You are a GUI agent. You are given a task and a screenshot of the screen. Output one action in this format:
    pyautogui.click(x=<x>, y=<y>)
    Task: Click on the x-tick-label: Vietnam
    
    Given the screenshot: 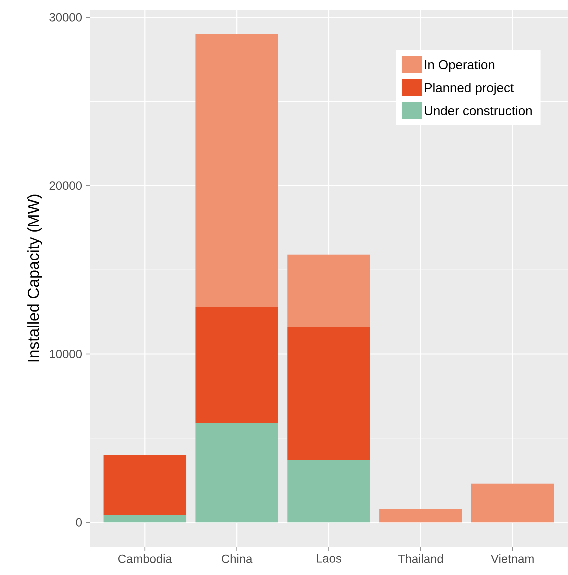 What is the action you would take?
    pyautogui.click(x=512, y=559)
    